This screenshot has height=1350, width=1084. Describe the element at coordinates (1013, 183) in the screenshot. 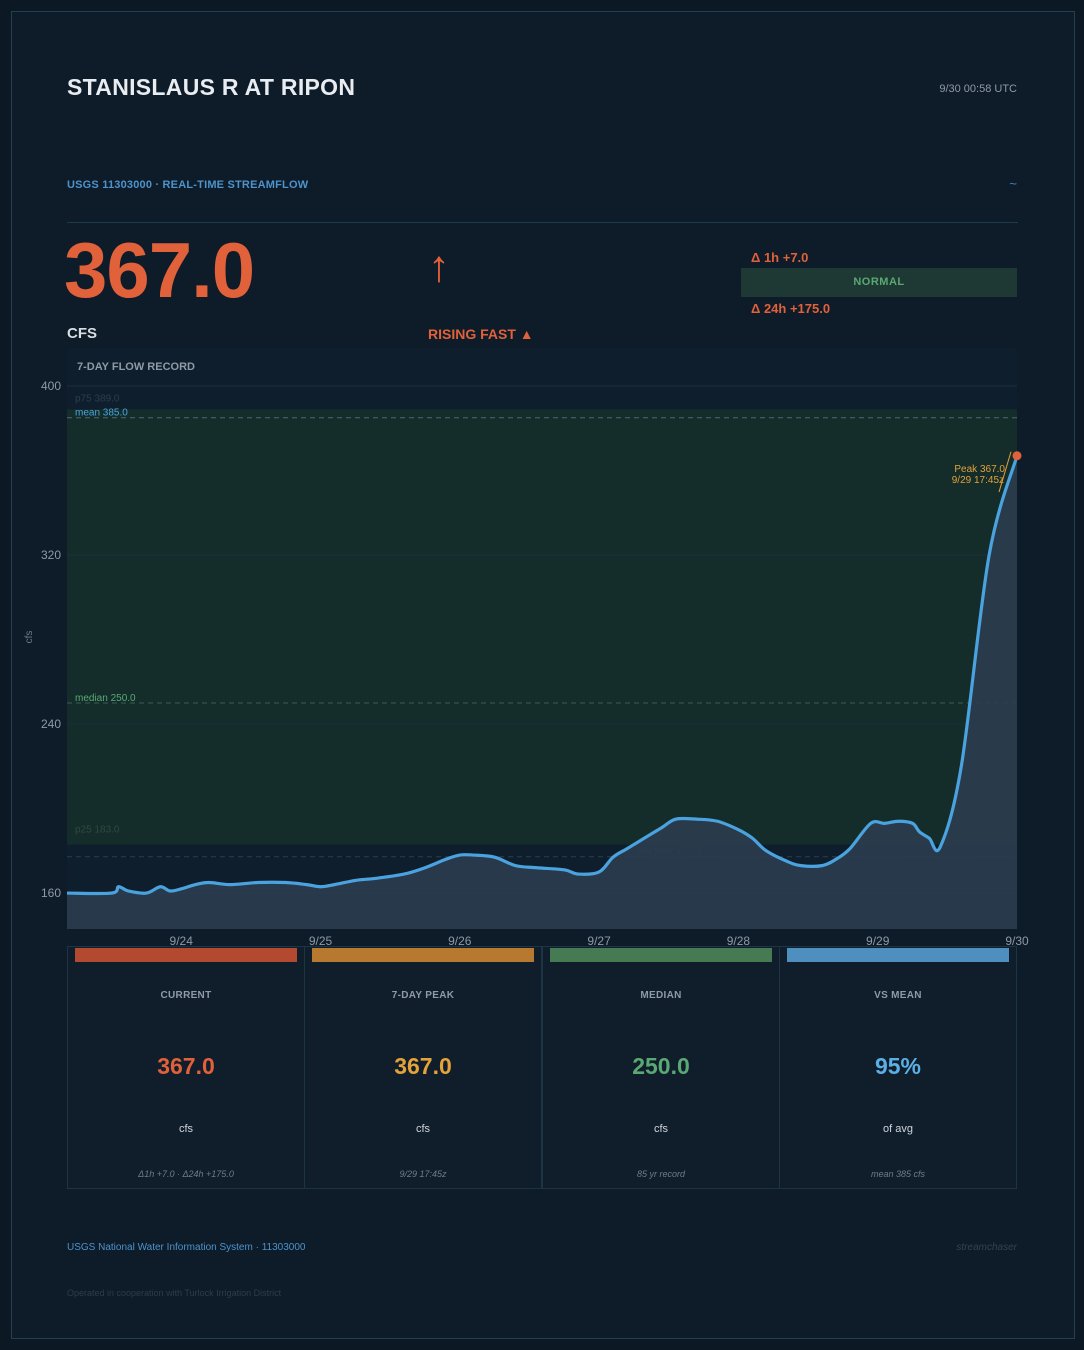

I see `wave-icon: ~` at that location.